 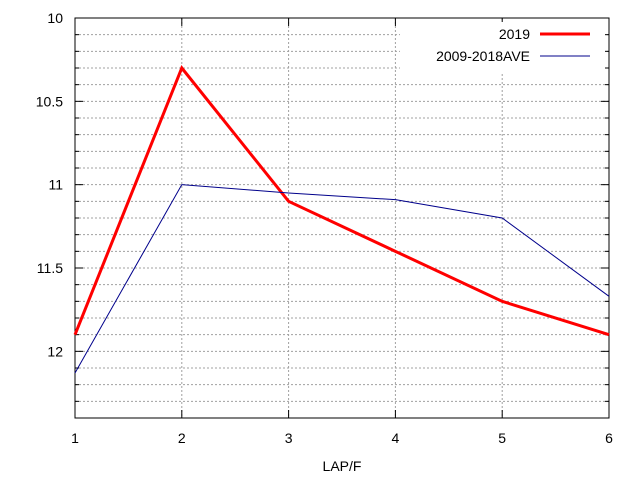 I want to click on y-tick-label: 12, so click(x=55, y=351).